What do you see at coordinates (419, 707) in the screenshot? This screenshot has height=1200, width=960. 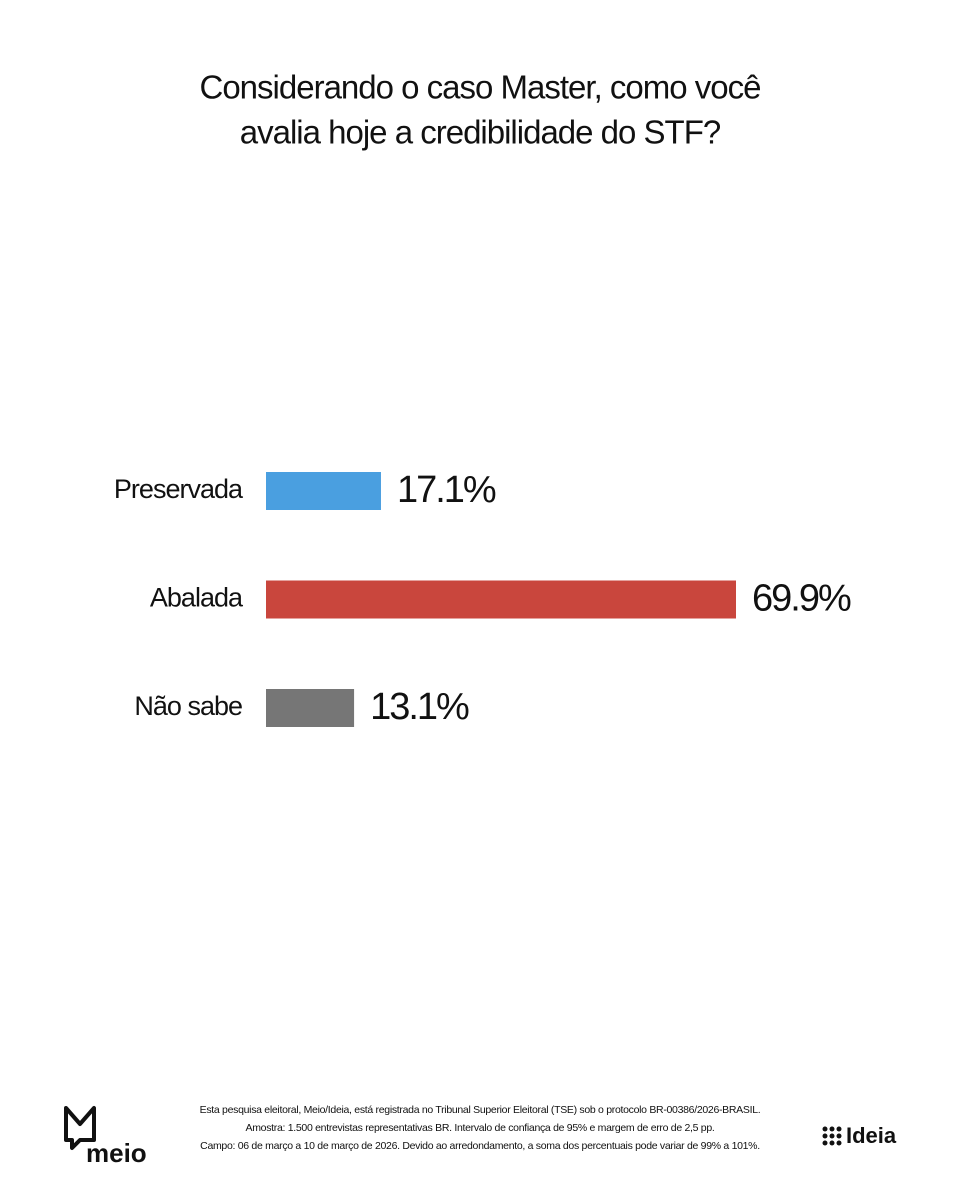 I see `value-label: 13.1%` at bounding box center [419, 707].